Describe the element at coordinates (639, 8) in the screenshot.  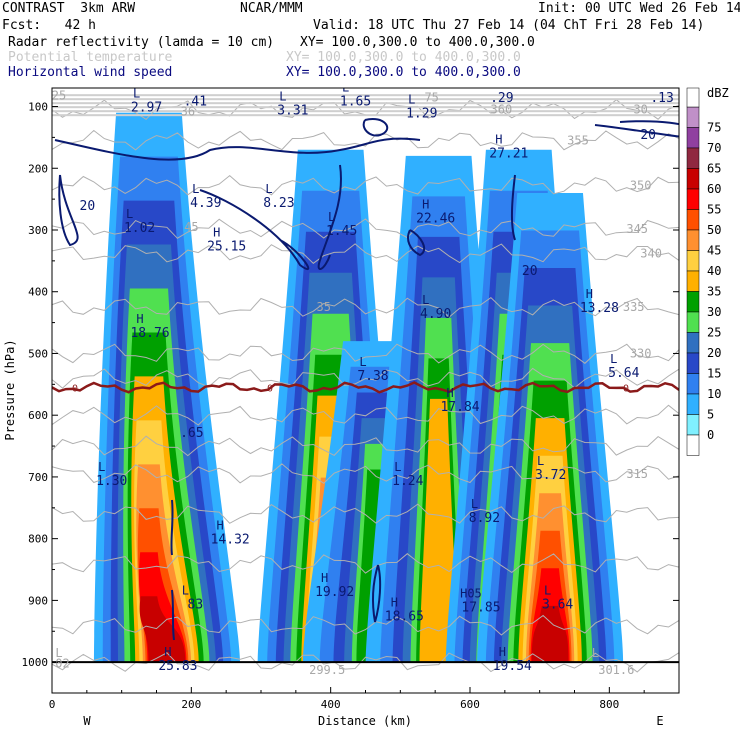
I see `init-time: Init: 00 UTC Wed 26 Feb 14` at that location.